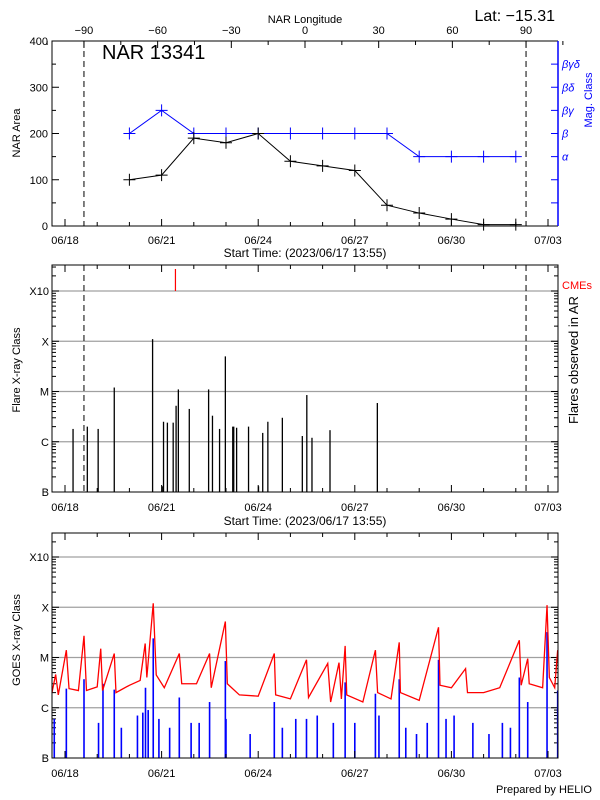 This screenshot has height=800, width=600. What do you see at coordinates (305, 653) in the screenshot?
I see `goes-long-channel-line` at bounding box center [305, 653].